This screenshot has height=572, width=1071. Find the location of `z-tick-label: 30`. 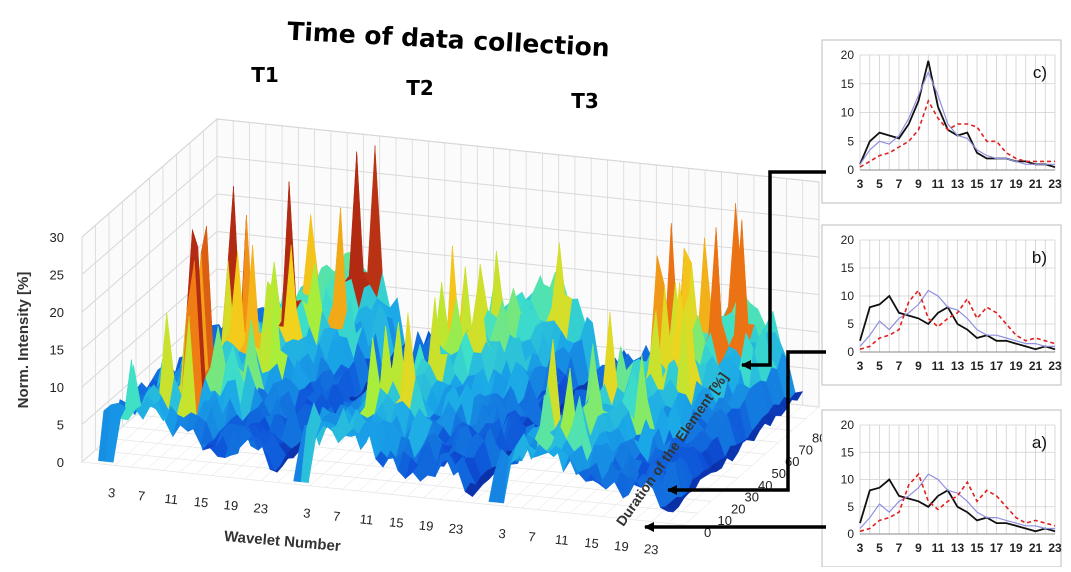

z-tick-label: 30 is located at coordinates (57, 237).